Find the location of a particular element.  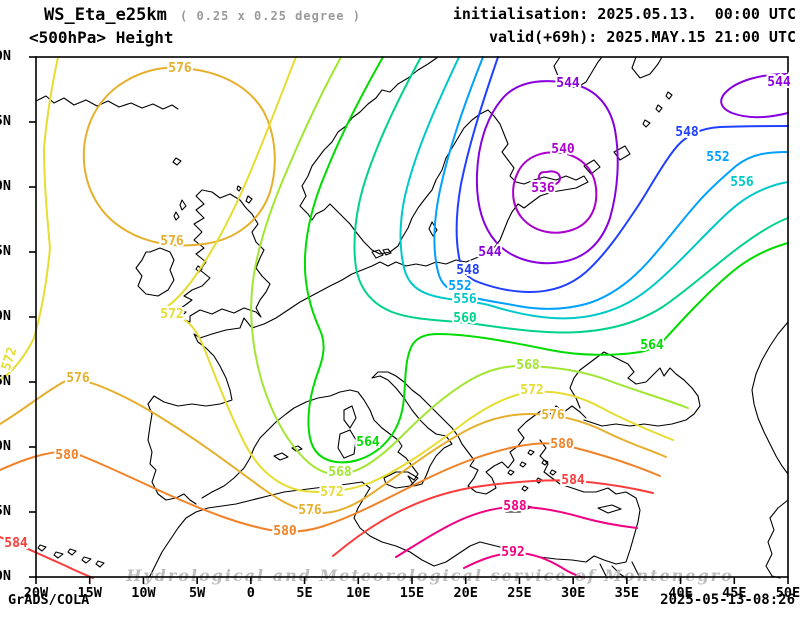

contour-536-low is located at coordinates (549, 178).